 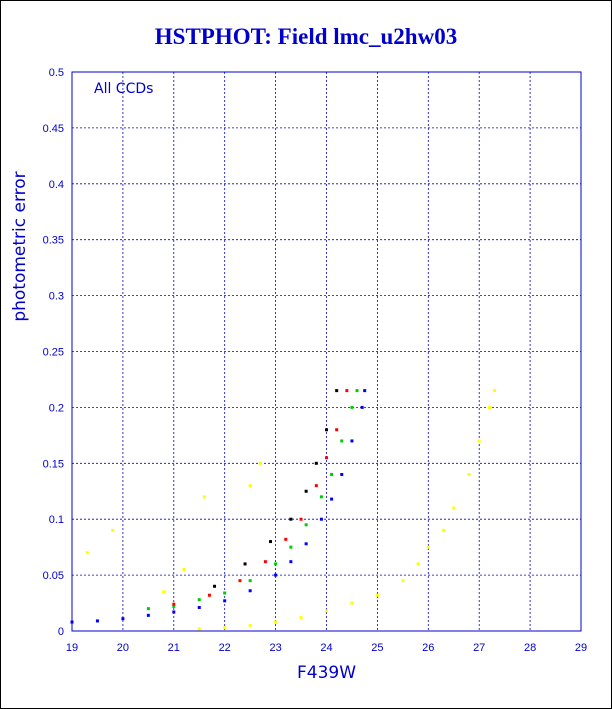 I want to click on x-tick-label: 24, so click(x=326, y=648).